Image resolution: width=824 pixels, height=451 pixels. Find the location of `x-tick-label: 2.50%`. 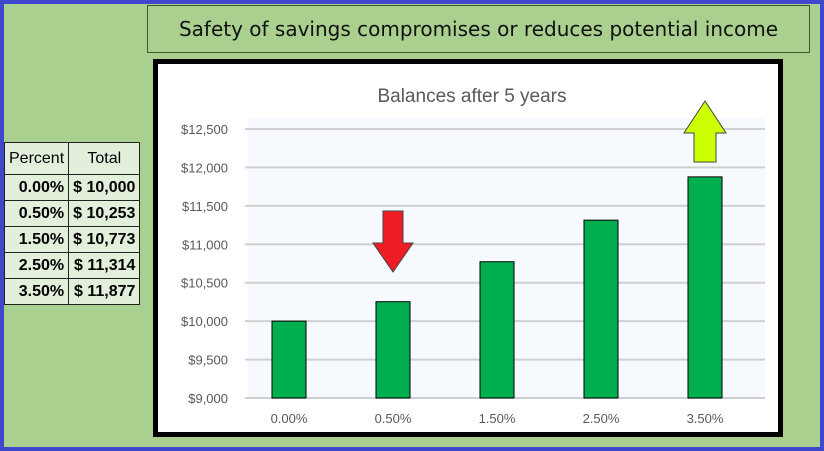

x-tick-label: 2.50% is located at coordinates (601, 418).